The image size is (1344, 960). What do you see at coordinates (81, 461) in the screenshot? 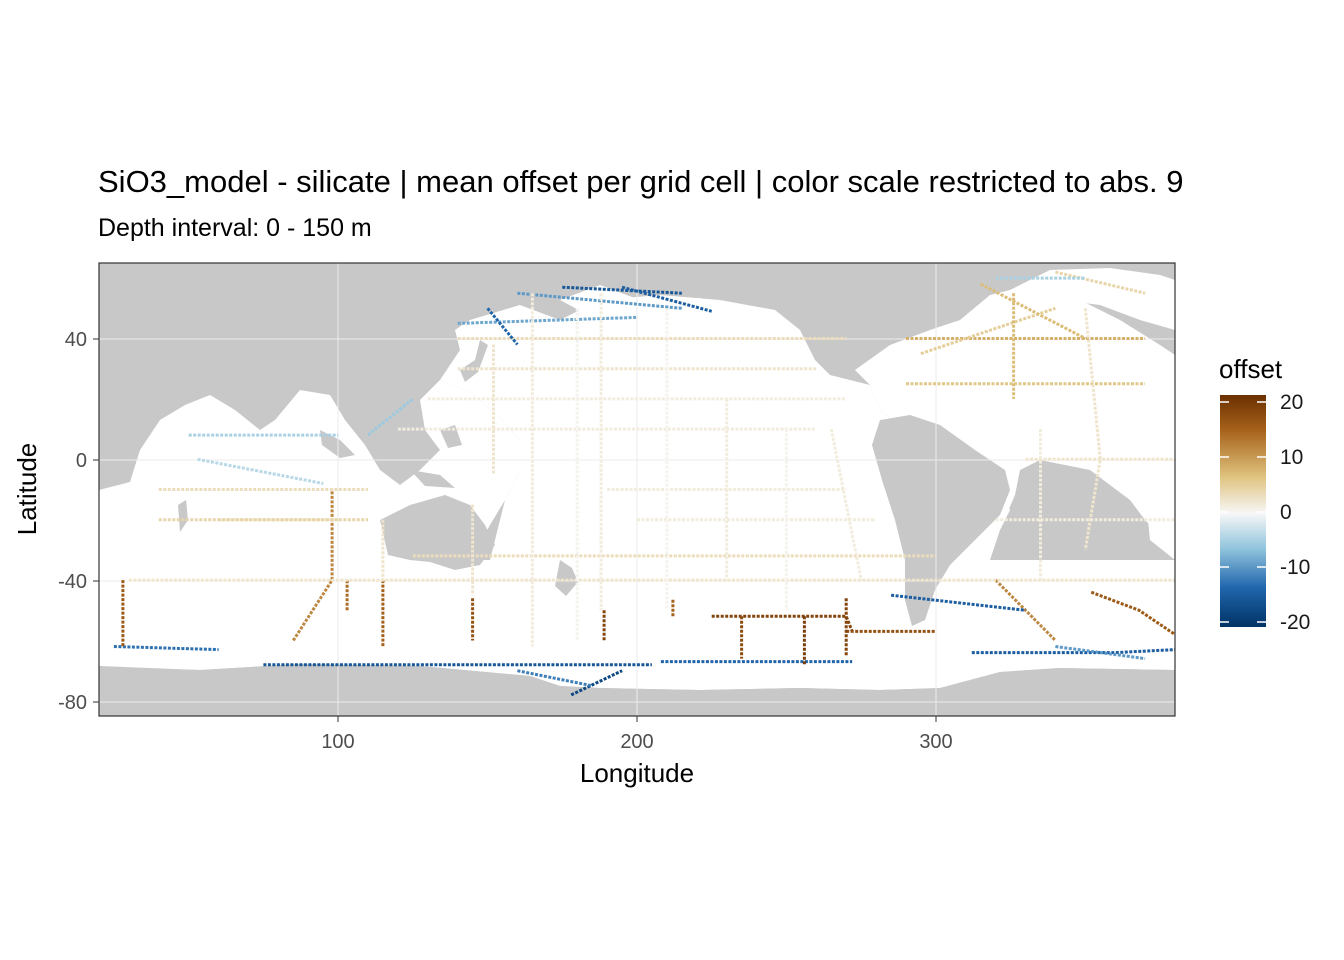
I see `y-tick-label: 0` at bounding box center [81, 461].